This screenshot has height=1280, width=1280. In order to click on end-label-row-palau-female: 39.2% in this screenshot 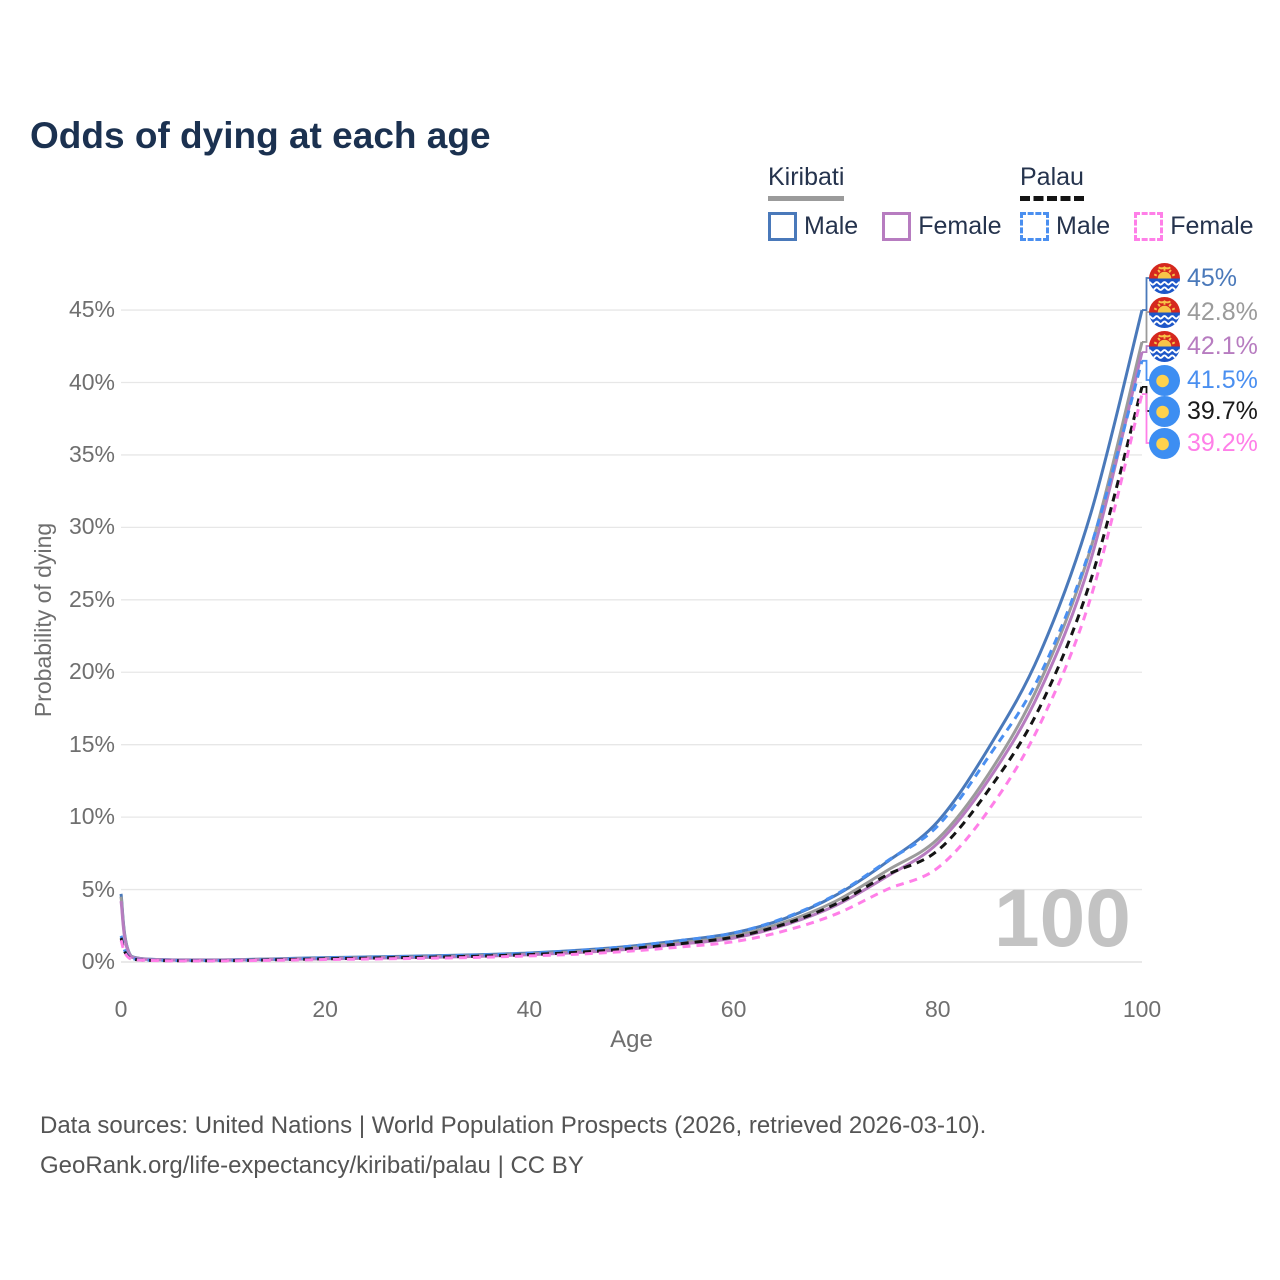, I will do `click(1203, 443)`.